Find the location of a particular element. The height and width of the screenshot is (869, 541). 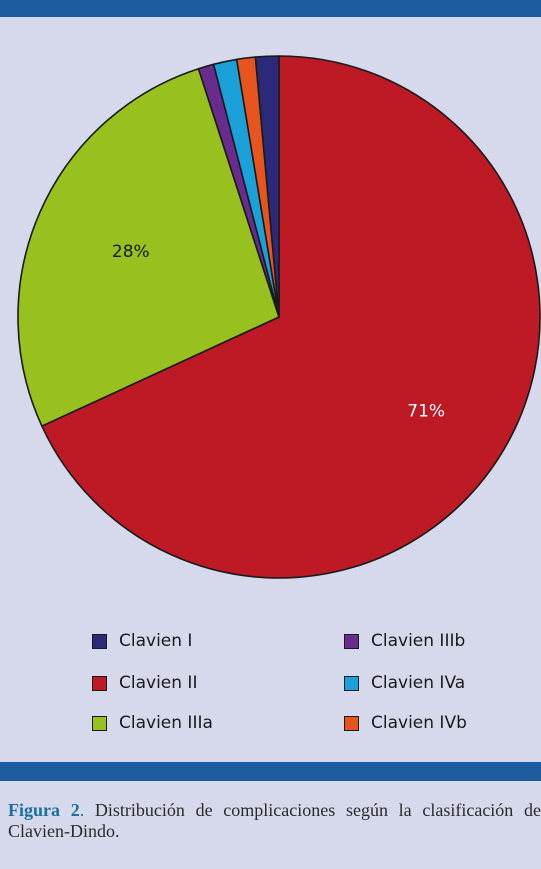

figure-number: Figura 2 is located at coordinates (44, 810).